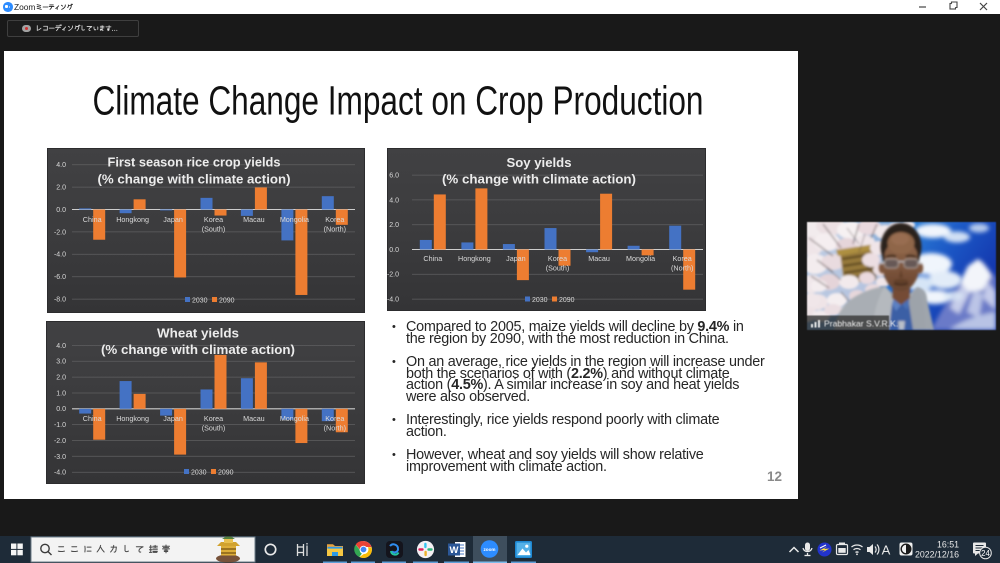 The height and width of the screenshot is (563, 1000). I want to click on svg-text: A, so click(886, 550).